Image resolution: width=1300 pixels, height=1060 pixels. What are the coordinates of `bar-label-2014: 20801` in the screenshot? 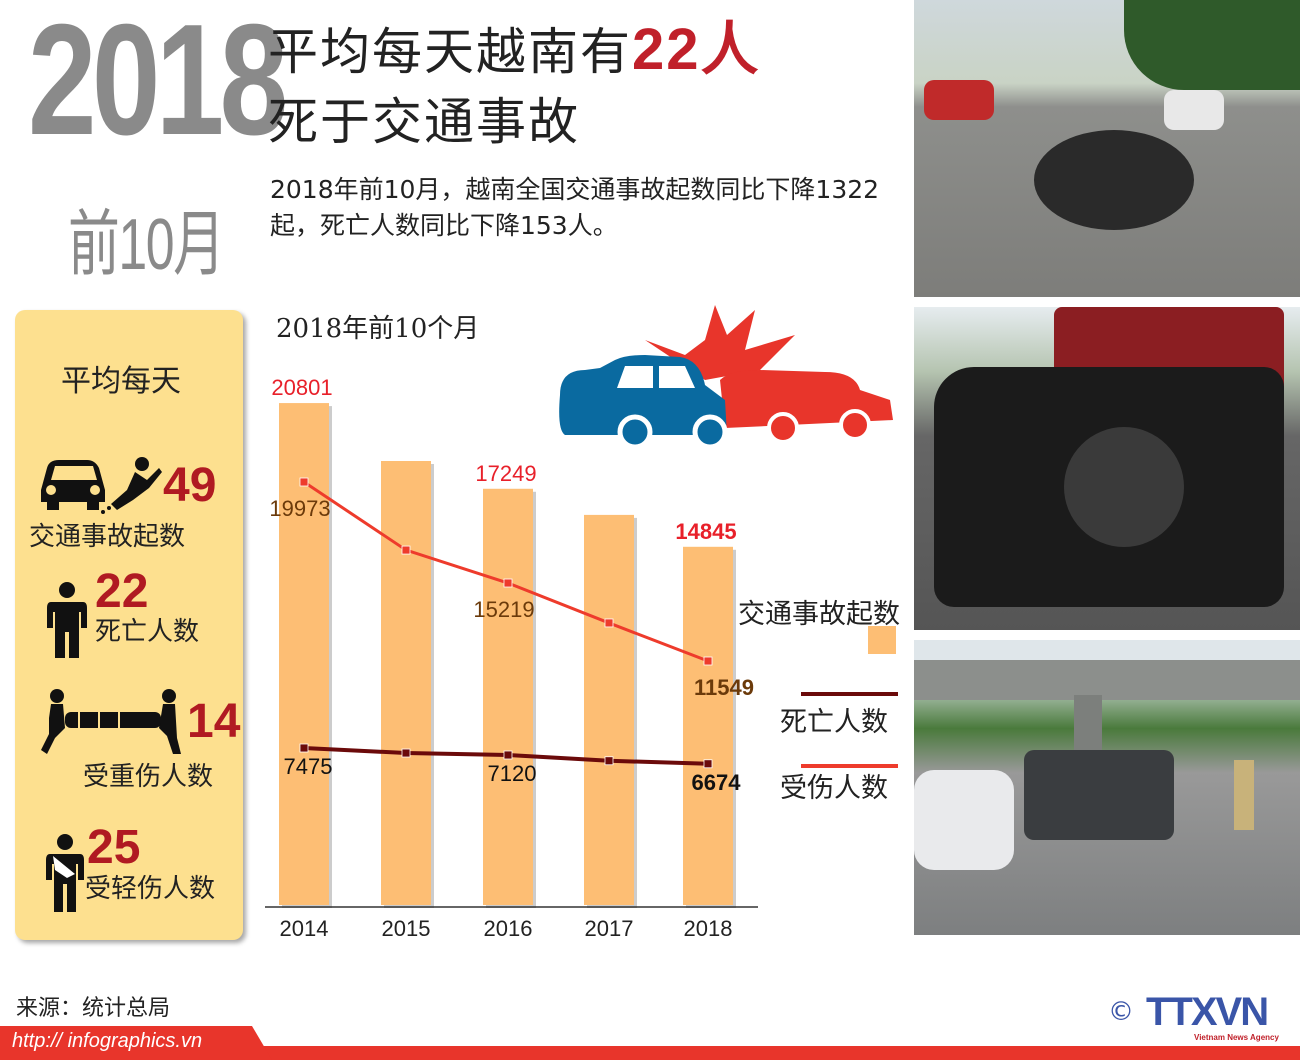 It's located at (301, 387).